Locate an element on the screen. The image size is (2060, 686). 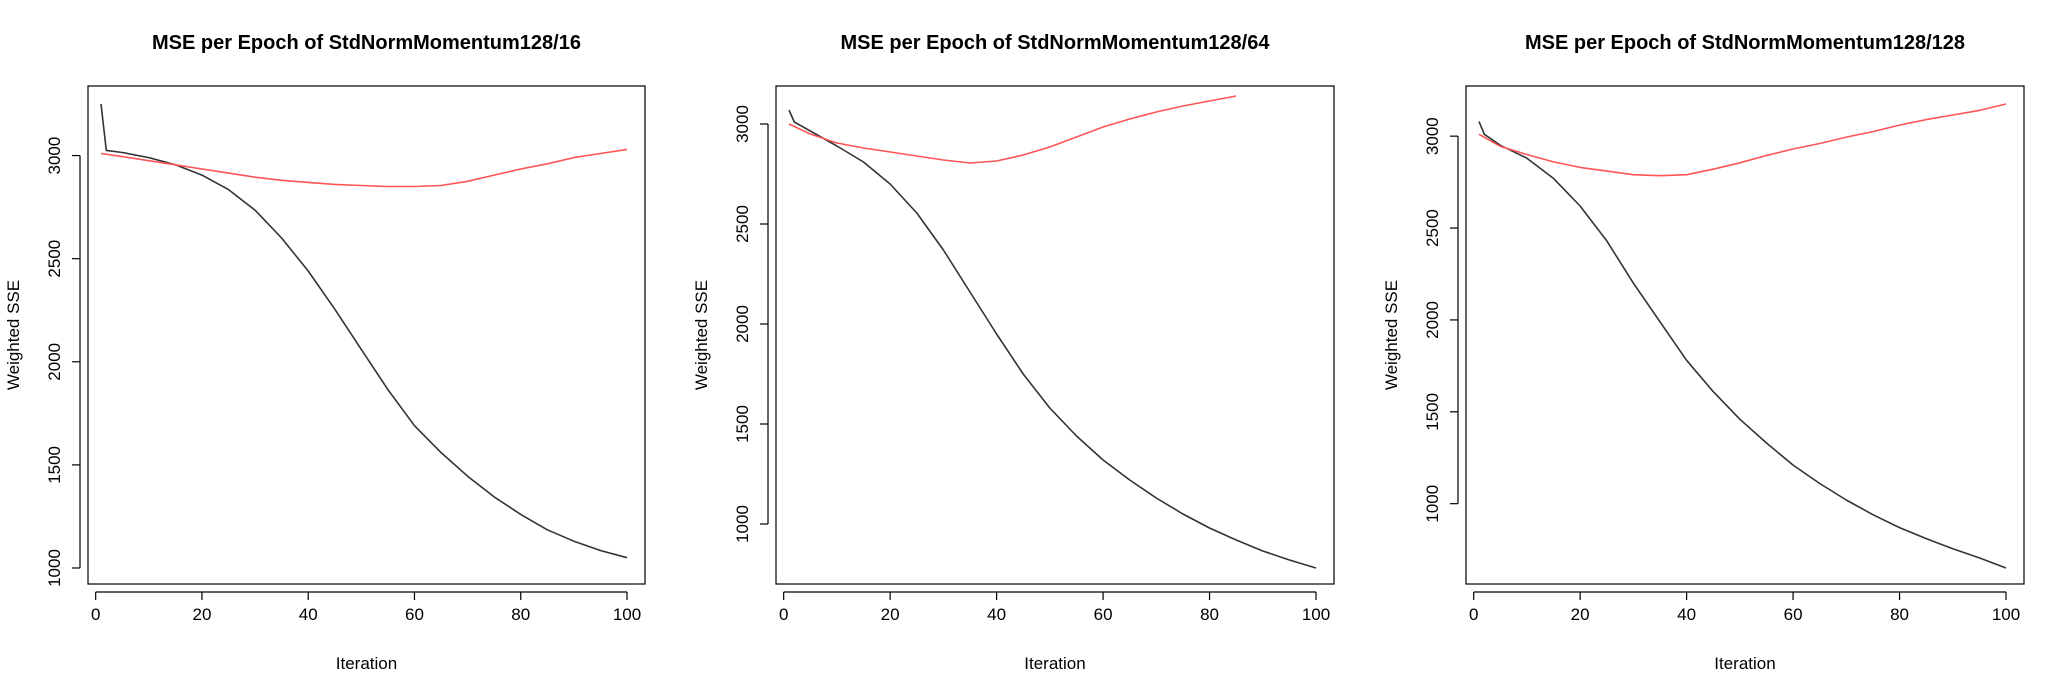
chart-title: MSE per Epoch of StdNormMomentum128/128 is located at coordinates (1745, 43).